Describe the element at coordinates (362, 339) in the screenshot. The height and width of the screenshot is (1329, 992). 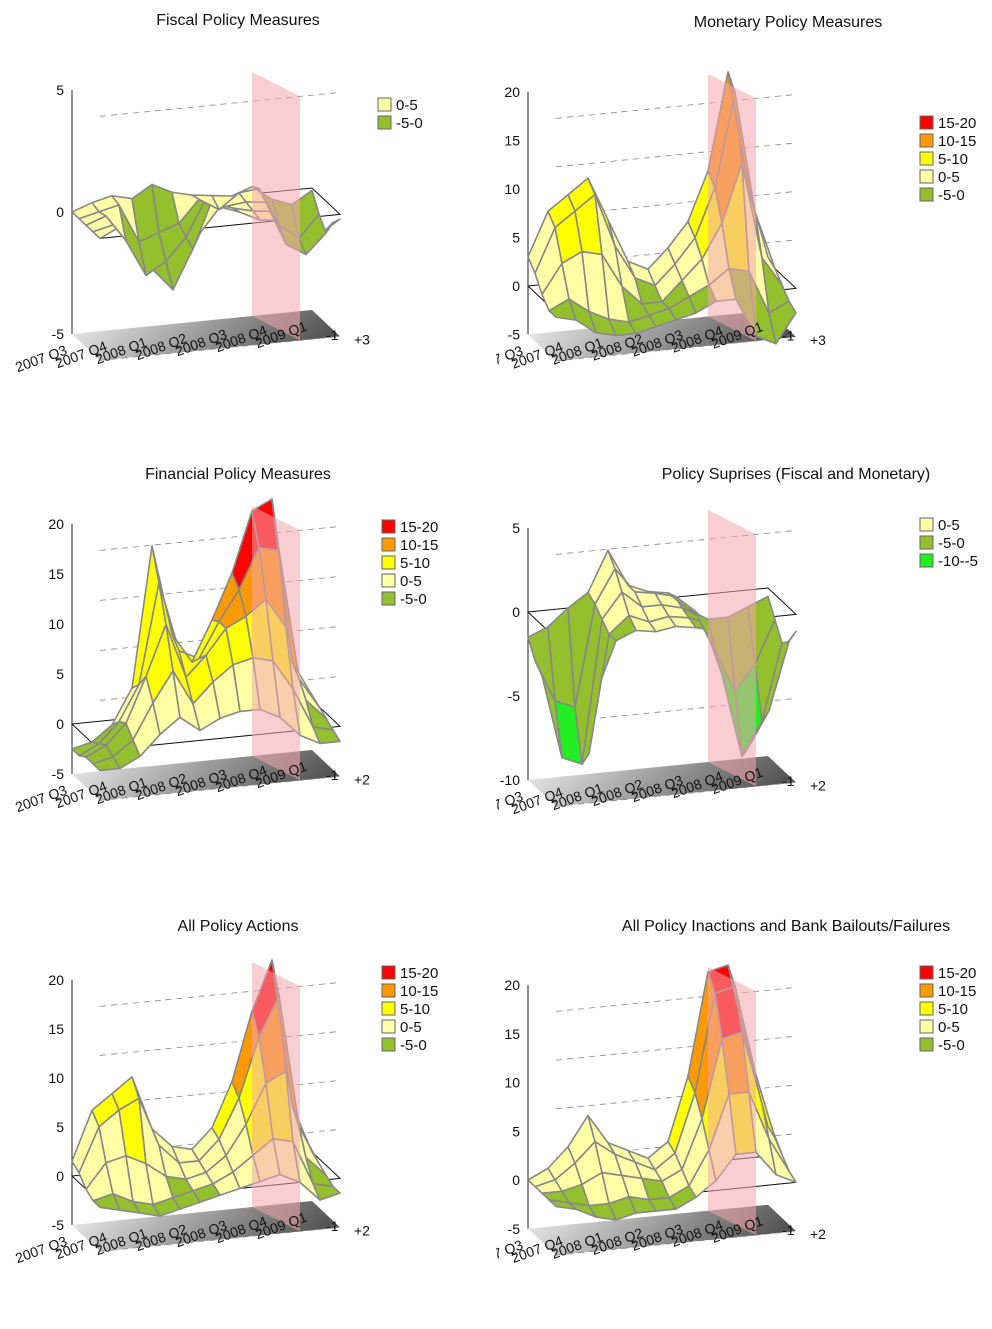
I see `depth-tick-label: +3` at that location.